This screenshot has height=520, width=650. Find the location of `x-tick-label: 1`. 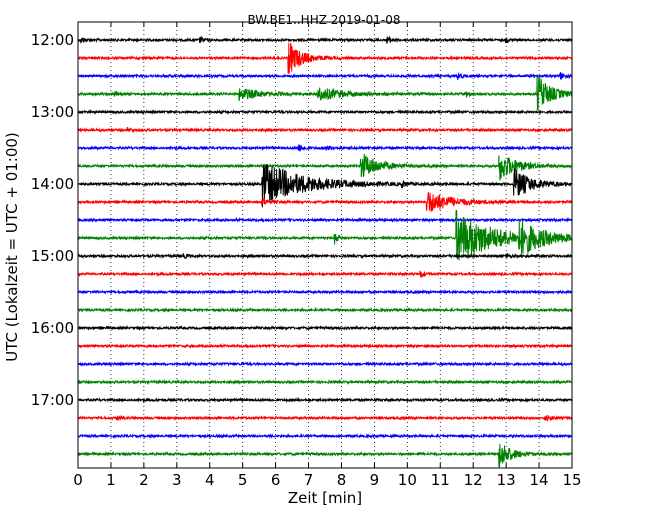

x-tick-label: 1 is located at coordinates (111, 480).